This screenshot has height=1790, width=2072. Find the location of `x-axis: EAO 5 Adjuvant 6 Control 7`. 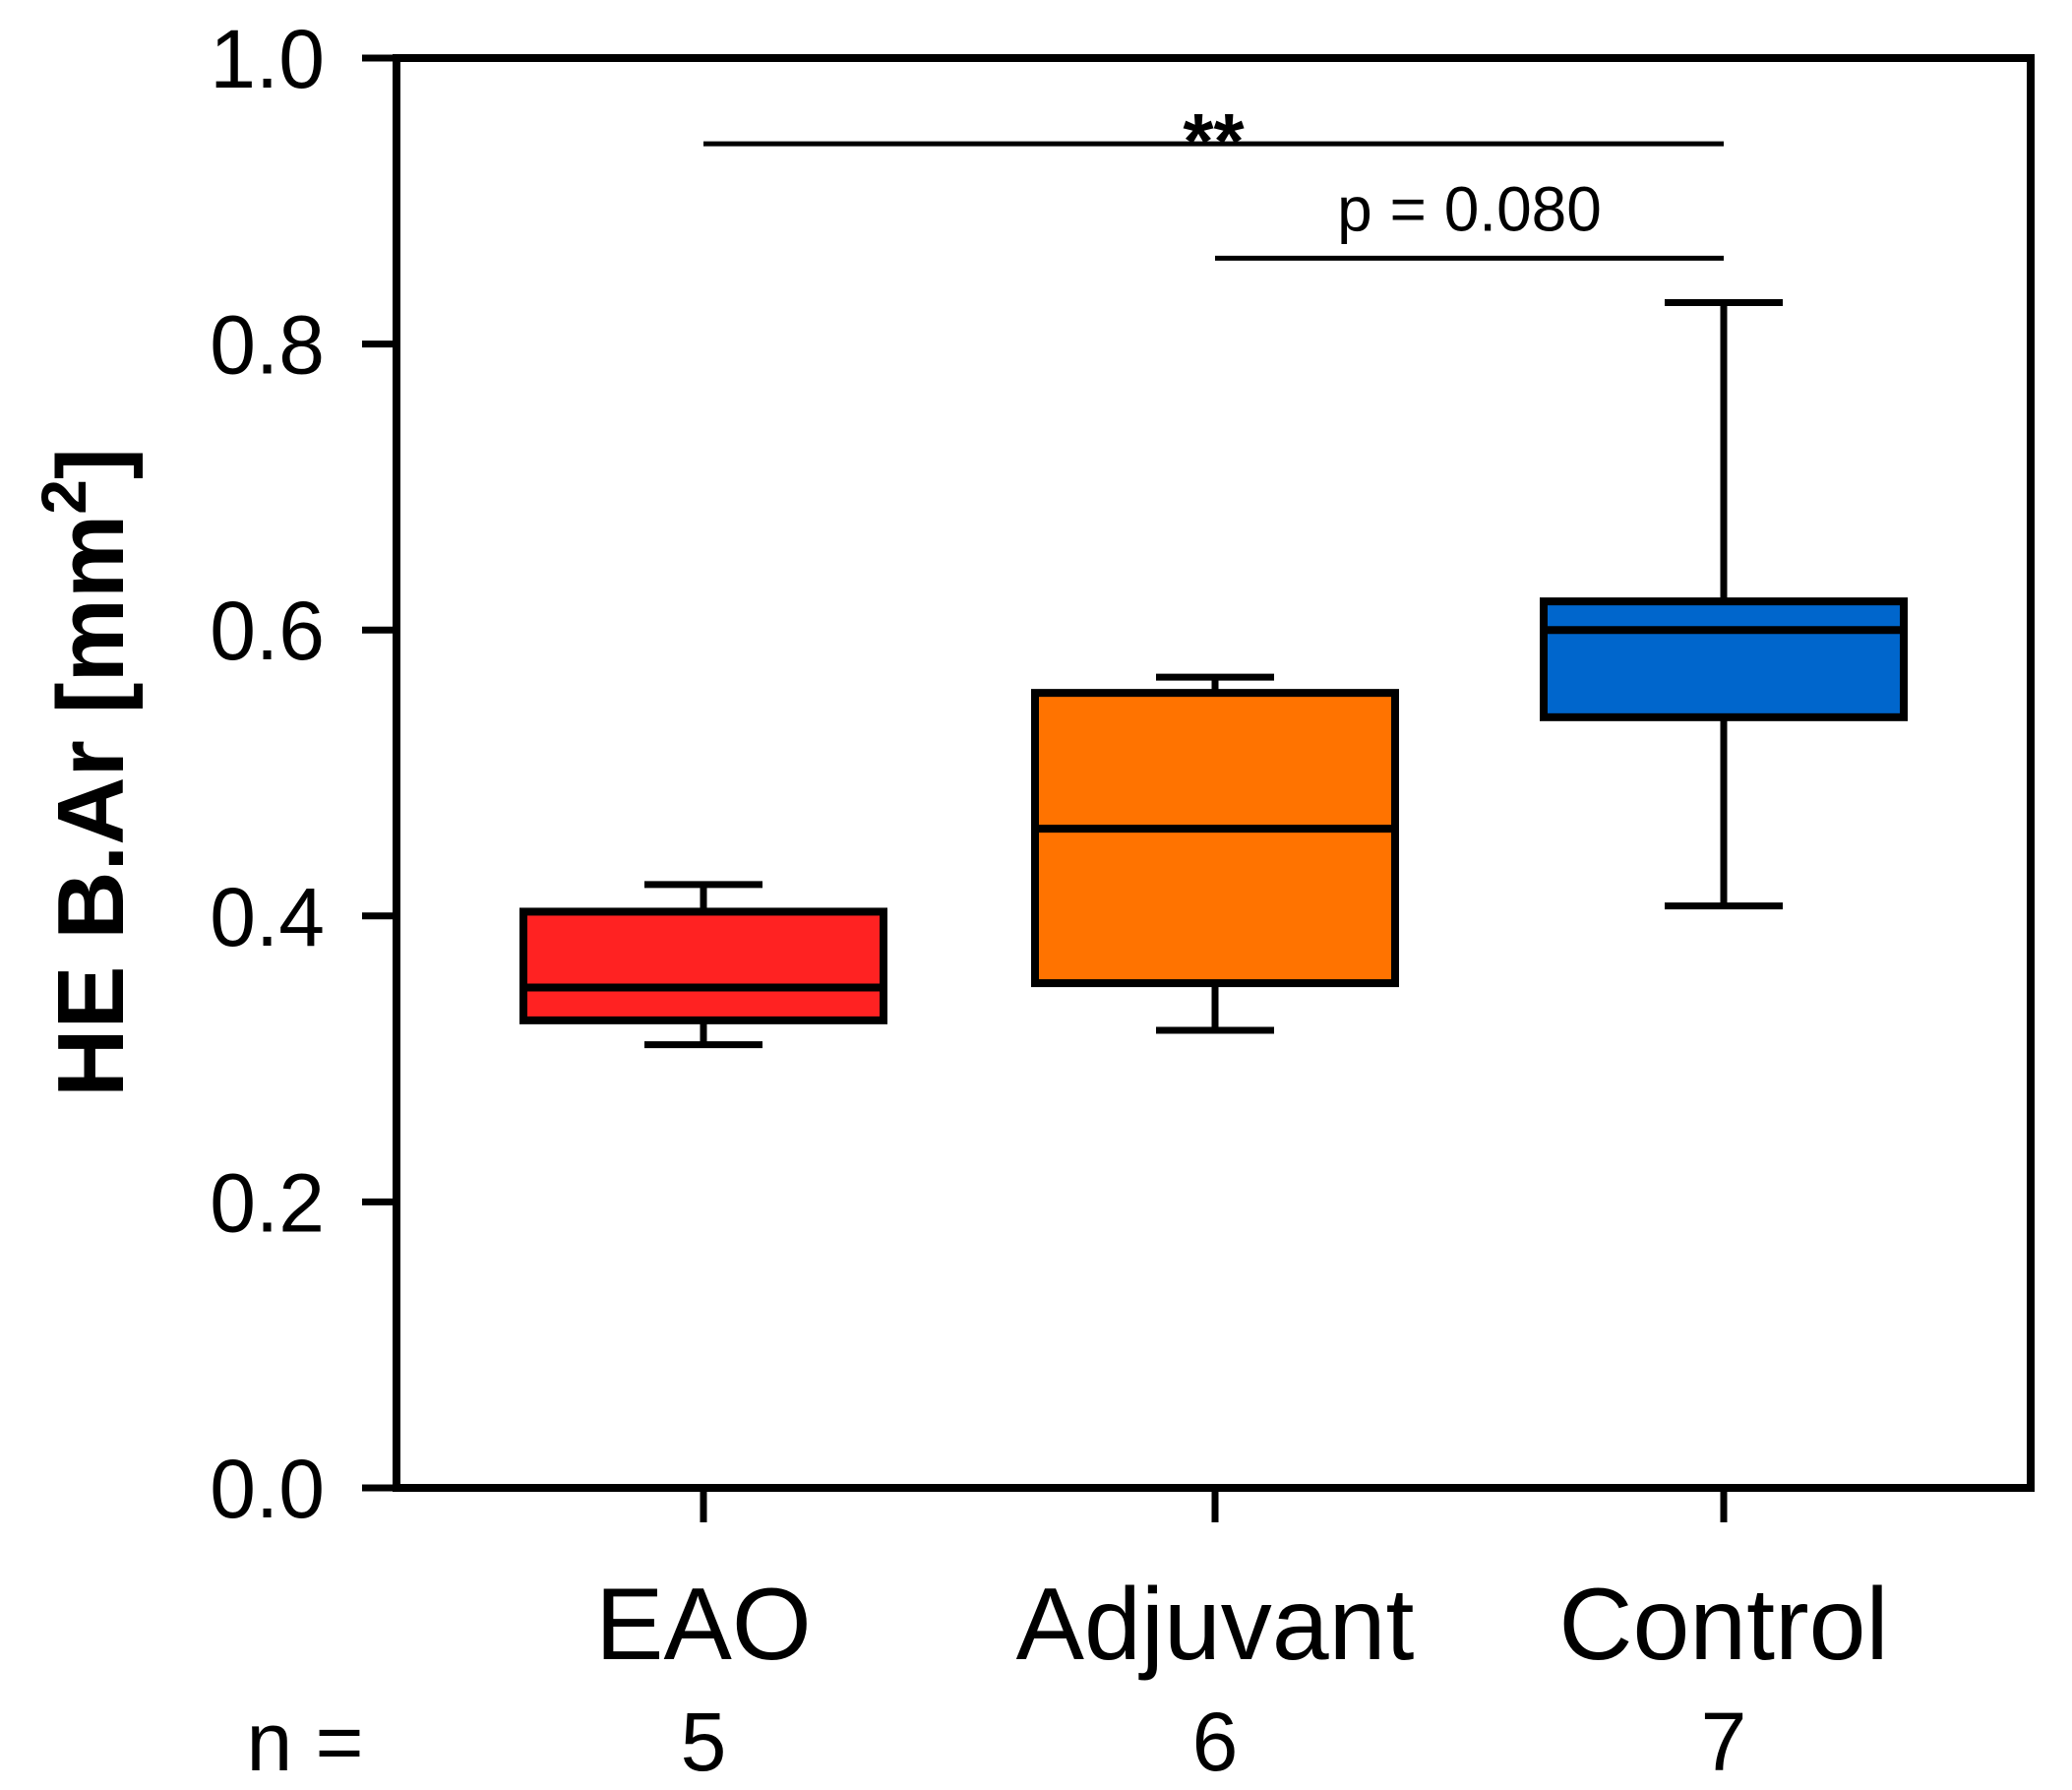

x-axis: EAO 5 Adjuvant 6 Control 7 is located at coordinates (1242, 1638).